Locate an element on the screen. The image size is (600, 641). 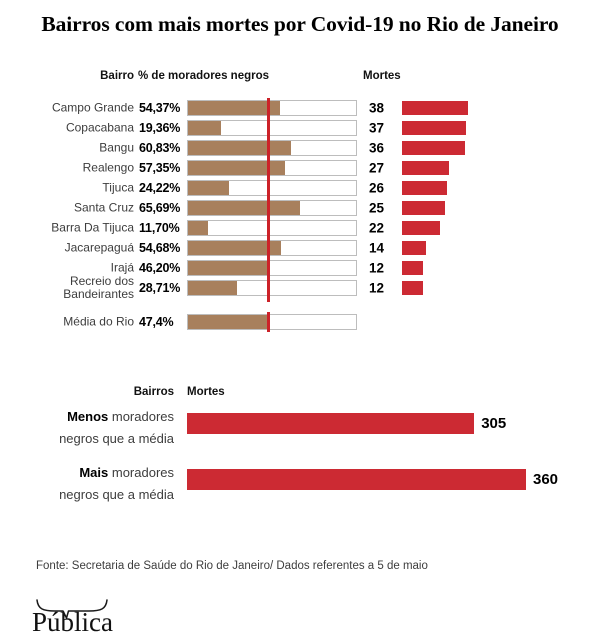
average-row-percent: 47,4% is located at coordinates (156, 322).